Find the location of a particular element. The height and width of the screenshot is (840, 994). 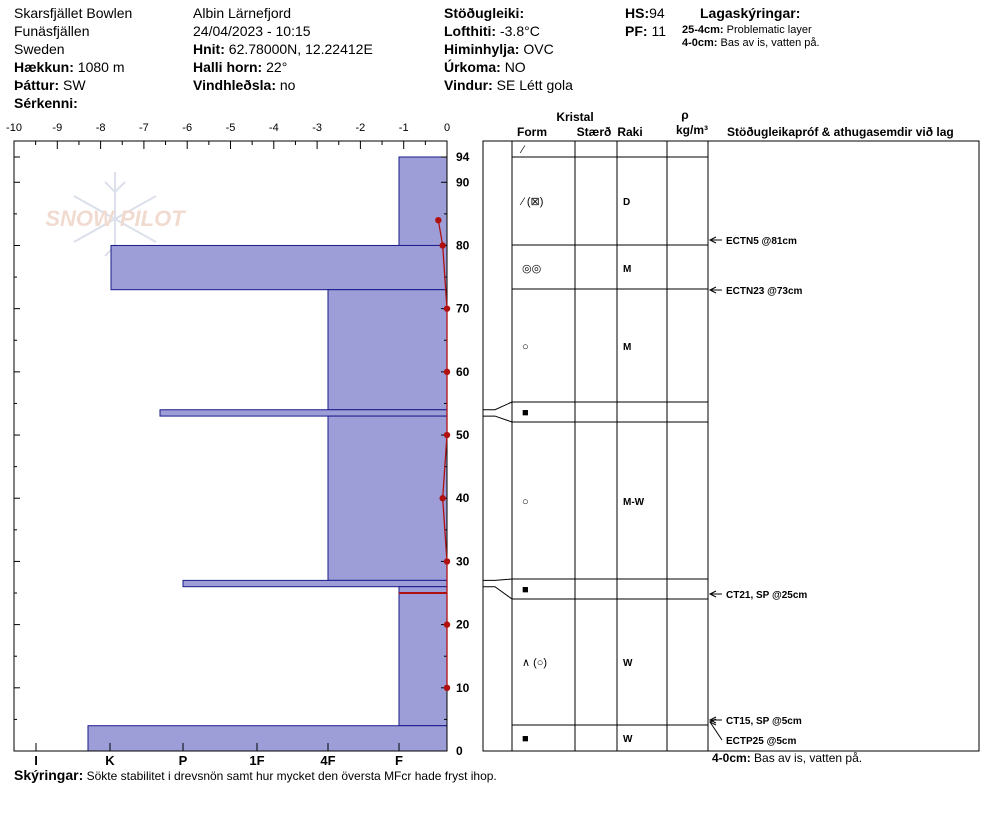

height-tick-label: 30 is located at coordinates (463, 561).